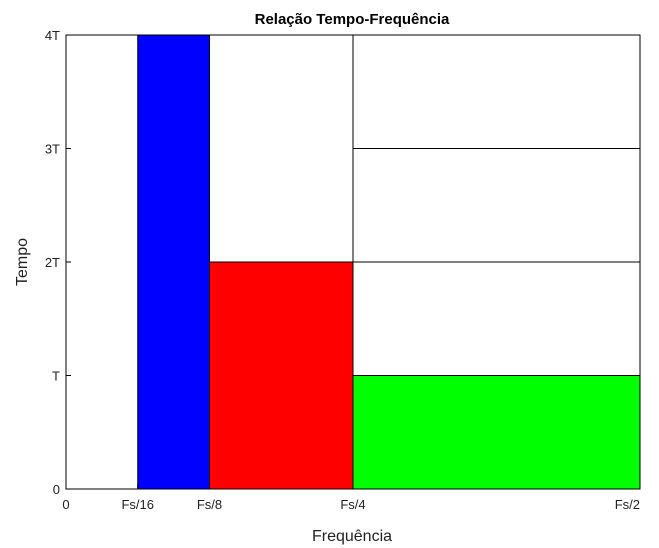 This screenshot has width=659, height=548. I want to click on x-tick-label: Fs/4, so click(352, 504).